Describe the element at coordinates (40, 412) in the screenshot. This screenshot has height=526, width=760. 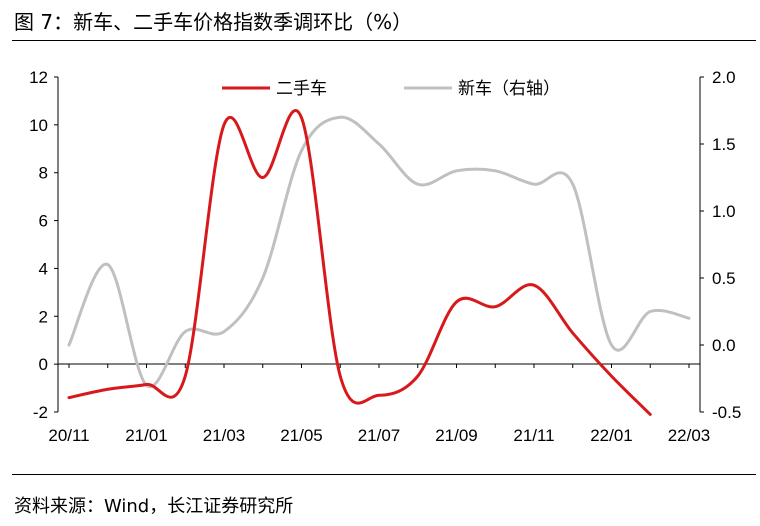
I see `y-left-tick-label: -2` at that location.